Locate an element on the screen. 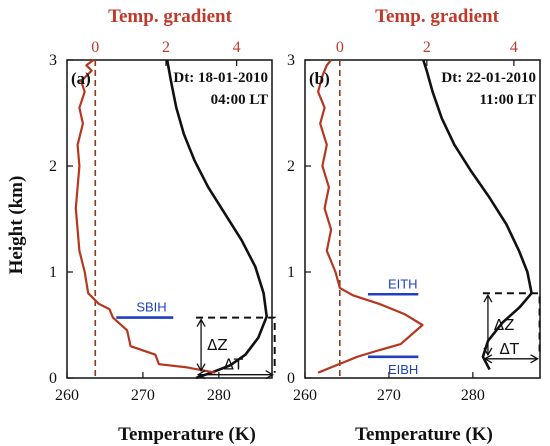  x-axis-label-a: Temperature (K) is located at coordinates (187, 434).